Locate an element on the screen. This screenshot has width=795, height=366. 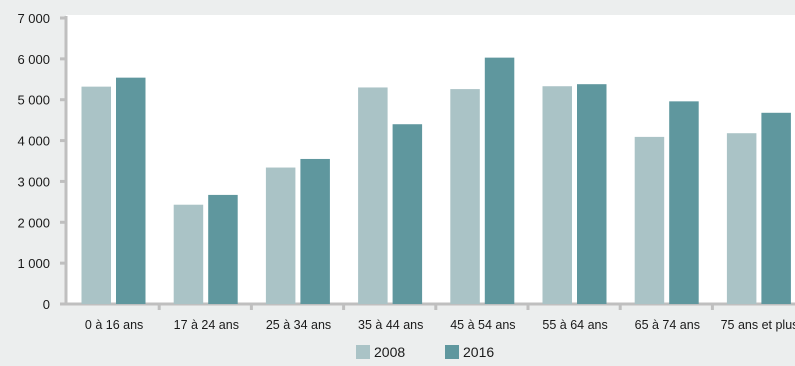
x-category-label: 25 à 34 ans is located at coordinates (298, 325).